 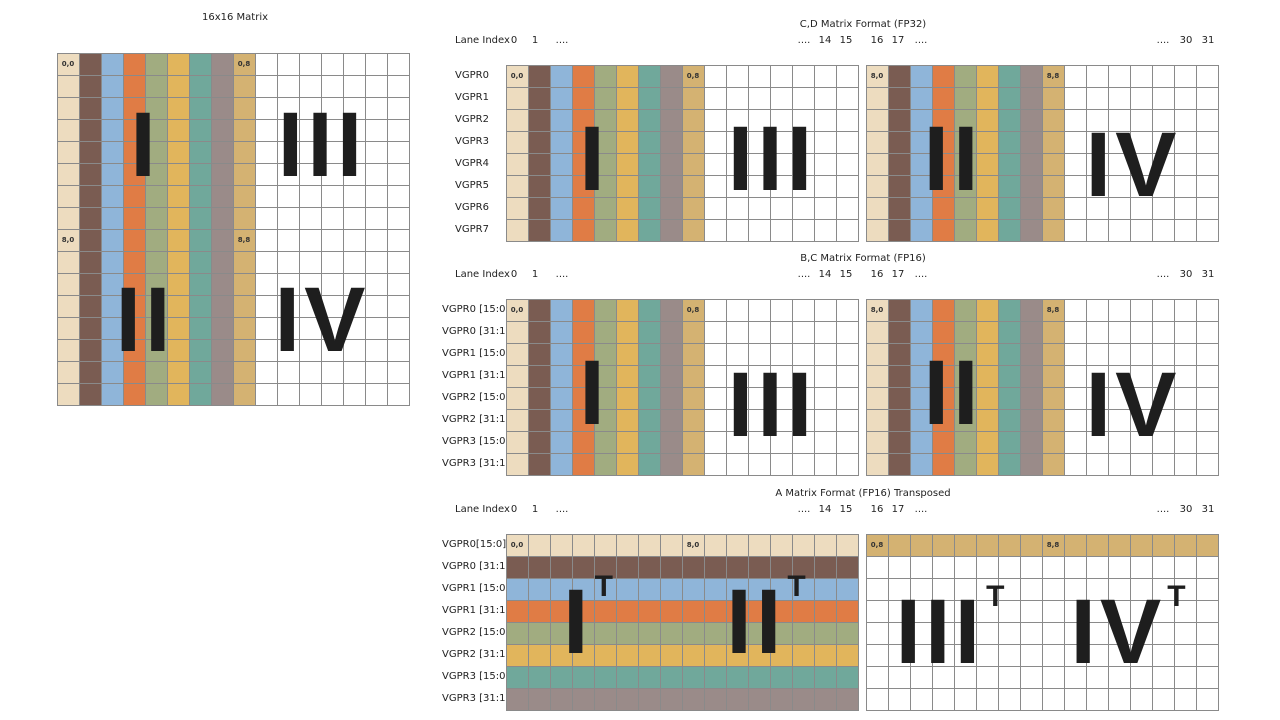 I want to click on roman-numeral-II: II, so click(x=952, y=393).